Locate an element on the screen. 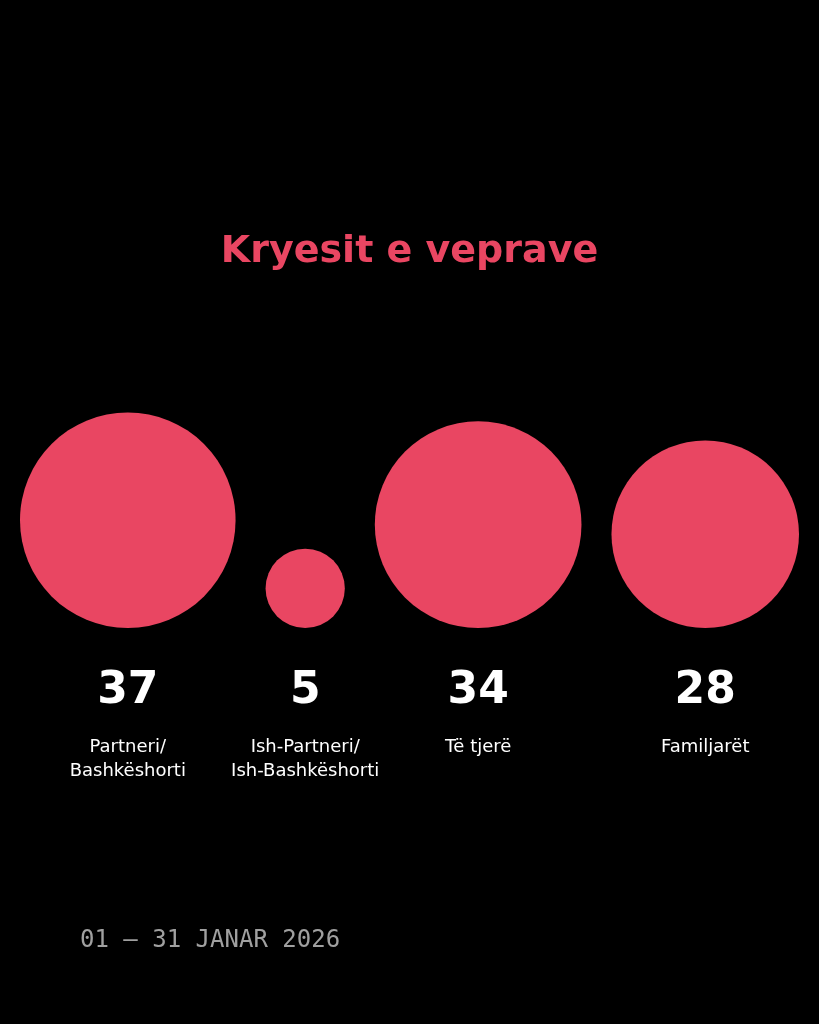  category-label: Partneri/ Bashkëshorti is located at coordinates (127, 757).